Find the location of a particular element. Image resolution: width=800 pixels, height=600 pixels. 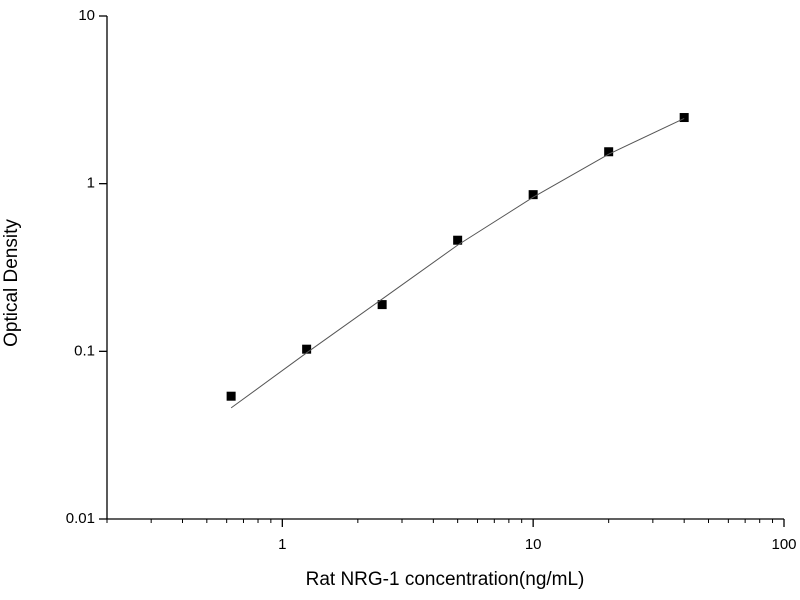

x-axis-title: Rat NRG-1 concentration(ng/mL) is located at coordinates (445, 579).